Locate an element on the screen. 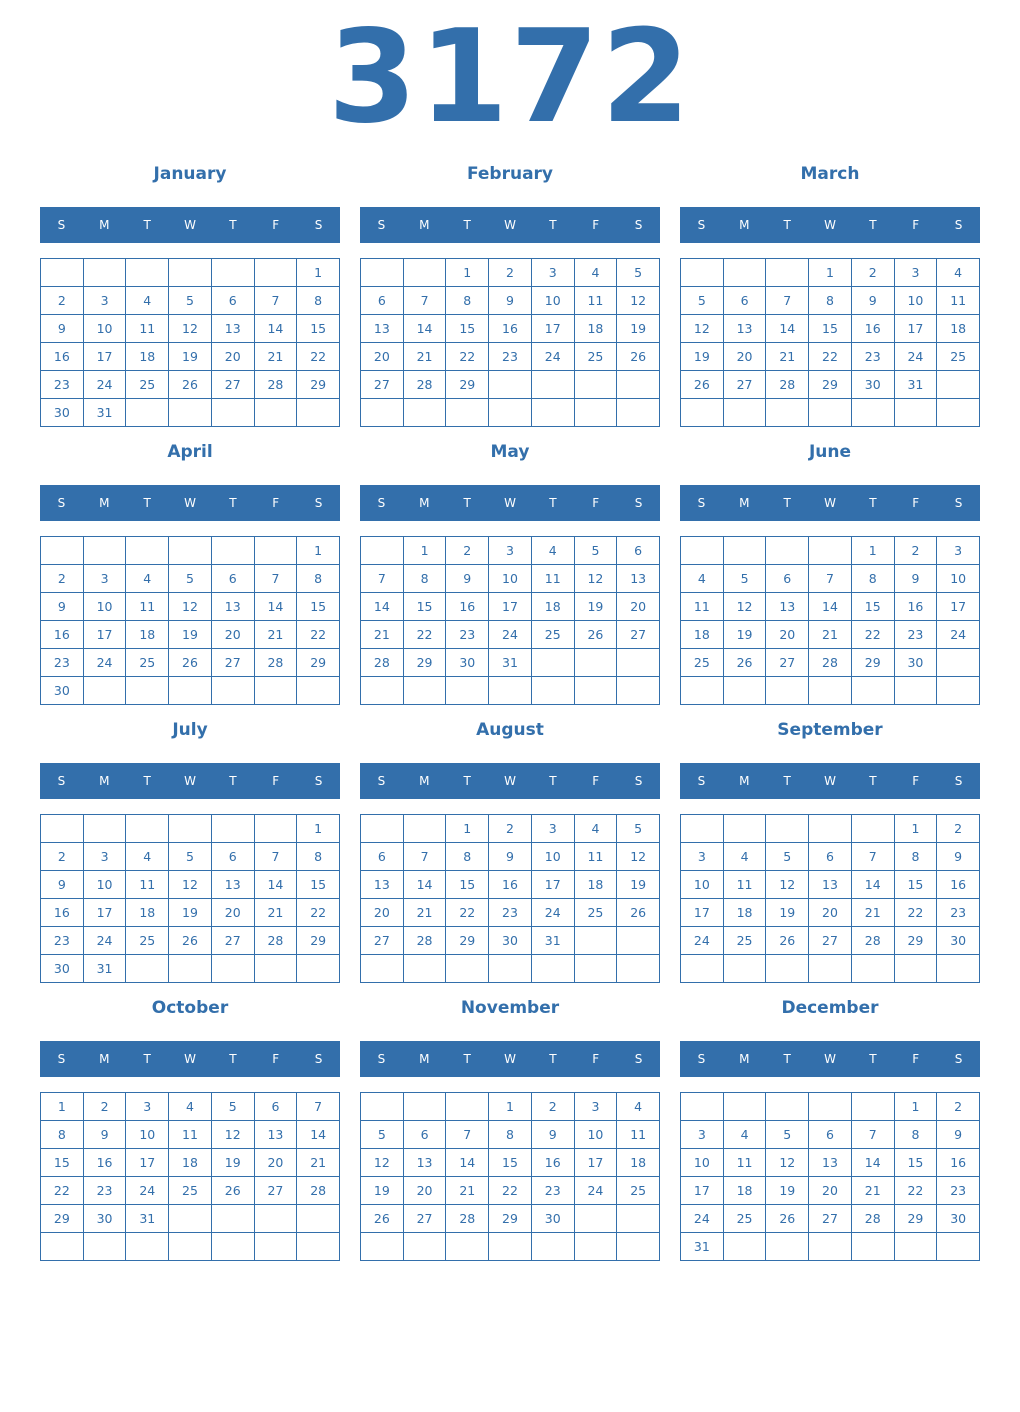 The width and height of the screenshot is (1020, 1412). day-cell: 12 is located at coordinates (190, 607).